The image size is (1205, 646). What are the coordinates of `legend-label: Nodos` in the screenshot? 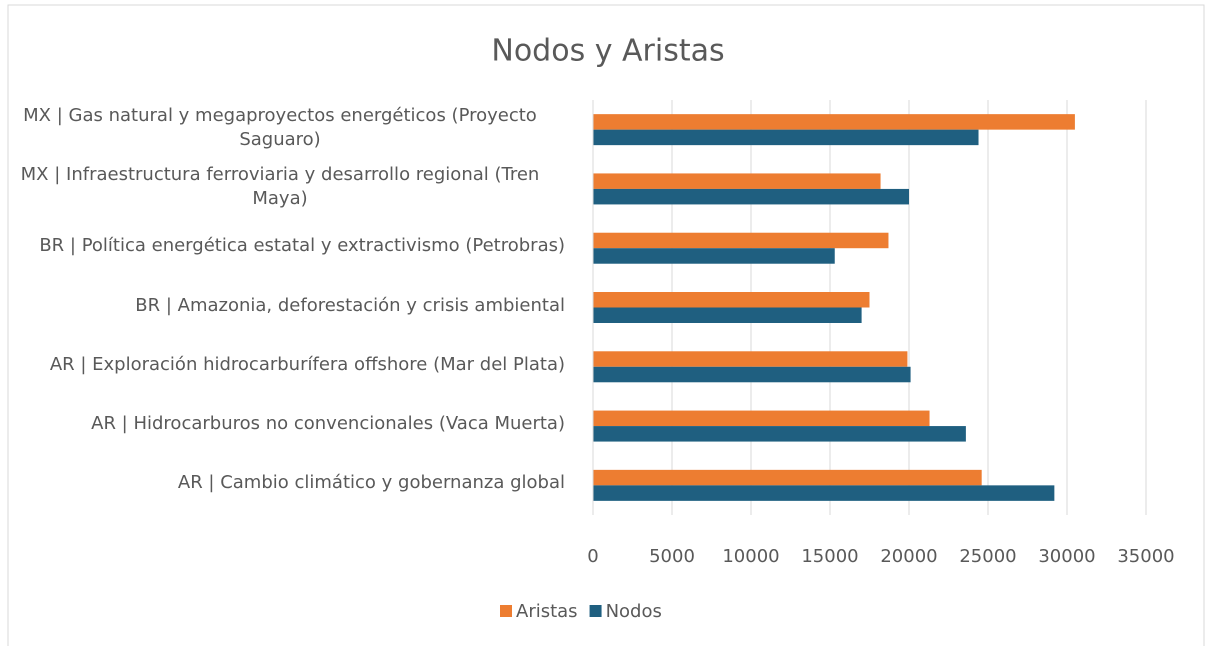 It's located at (634, 611).